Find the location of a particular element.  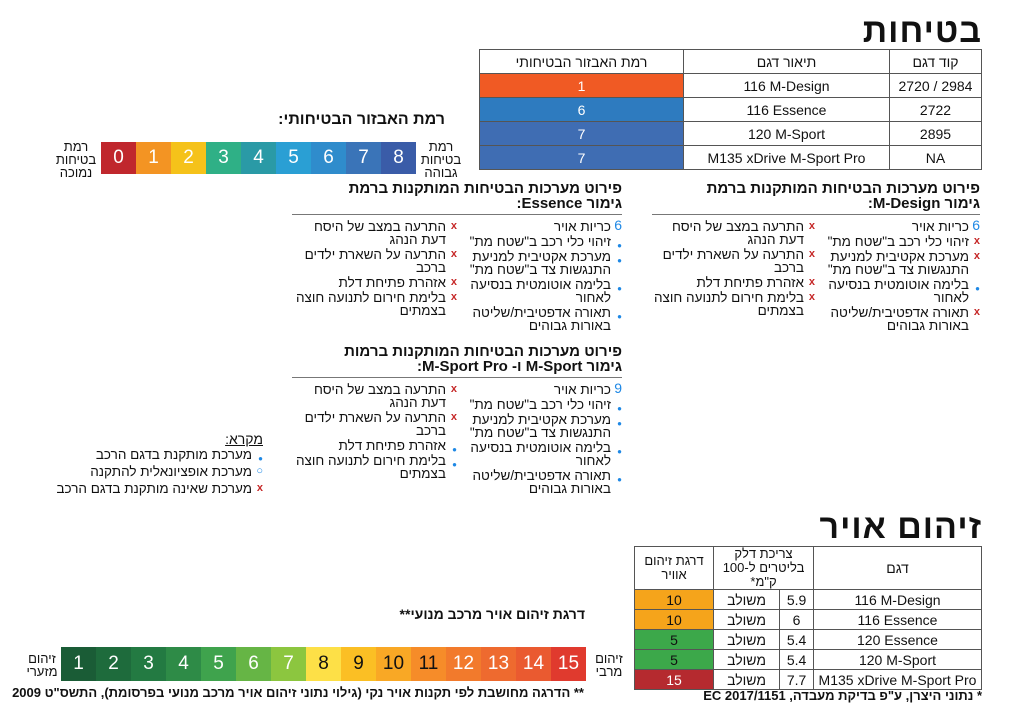

emission-grade: 15 is located at coordinates (674, 679).